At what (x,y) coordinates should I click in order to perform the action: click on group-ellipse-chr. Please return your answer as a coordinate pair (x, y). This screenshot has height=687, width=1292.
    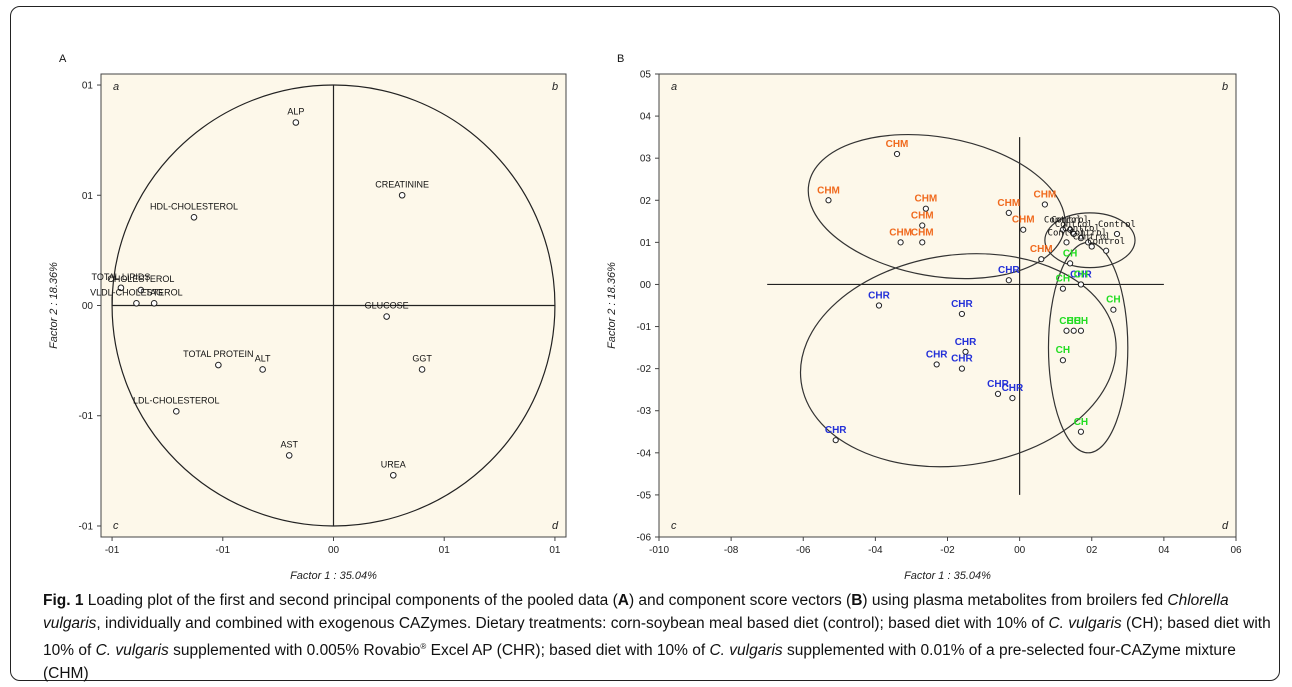
    Looking at the image, I should click on (958, 360).